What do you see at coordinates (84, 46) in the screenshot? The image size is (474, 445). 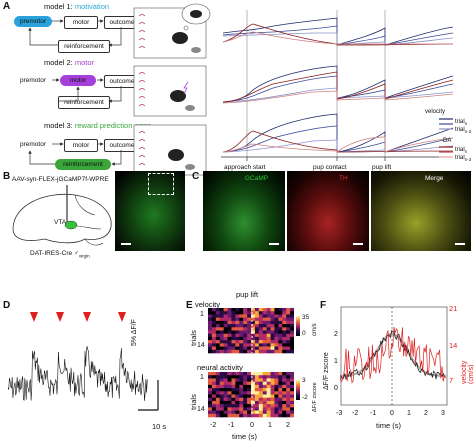 I see `model-1-reinforcement-node: reinforcement` at bounding box center [84, 46].